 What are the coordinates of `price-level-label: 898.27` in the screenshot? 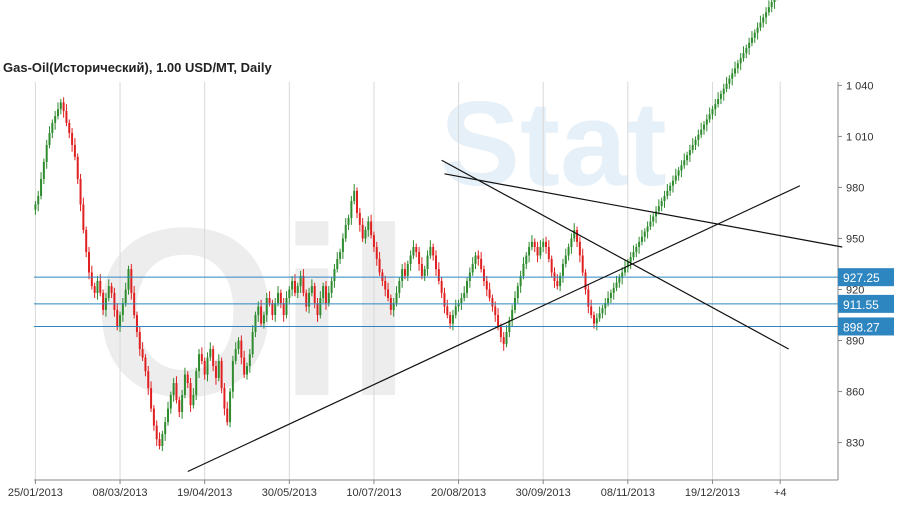 It's located at (861, 327).